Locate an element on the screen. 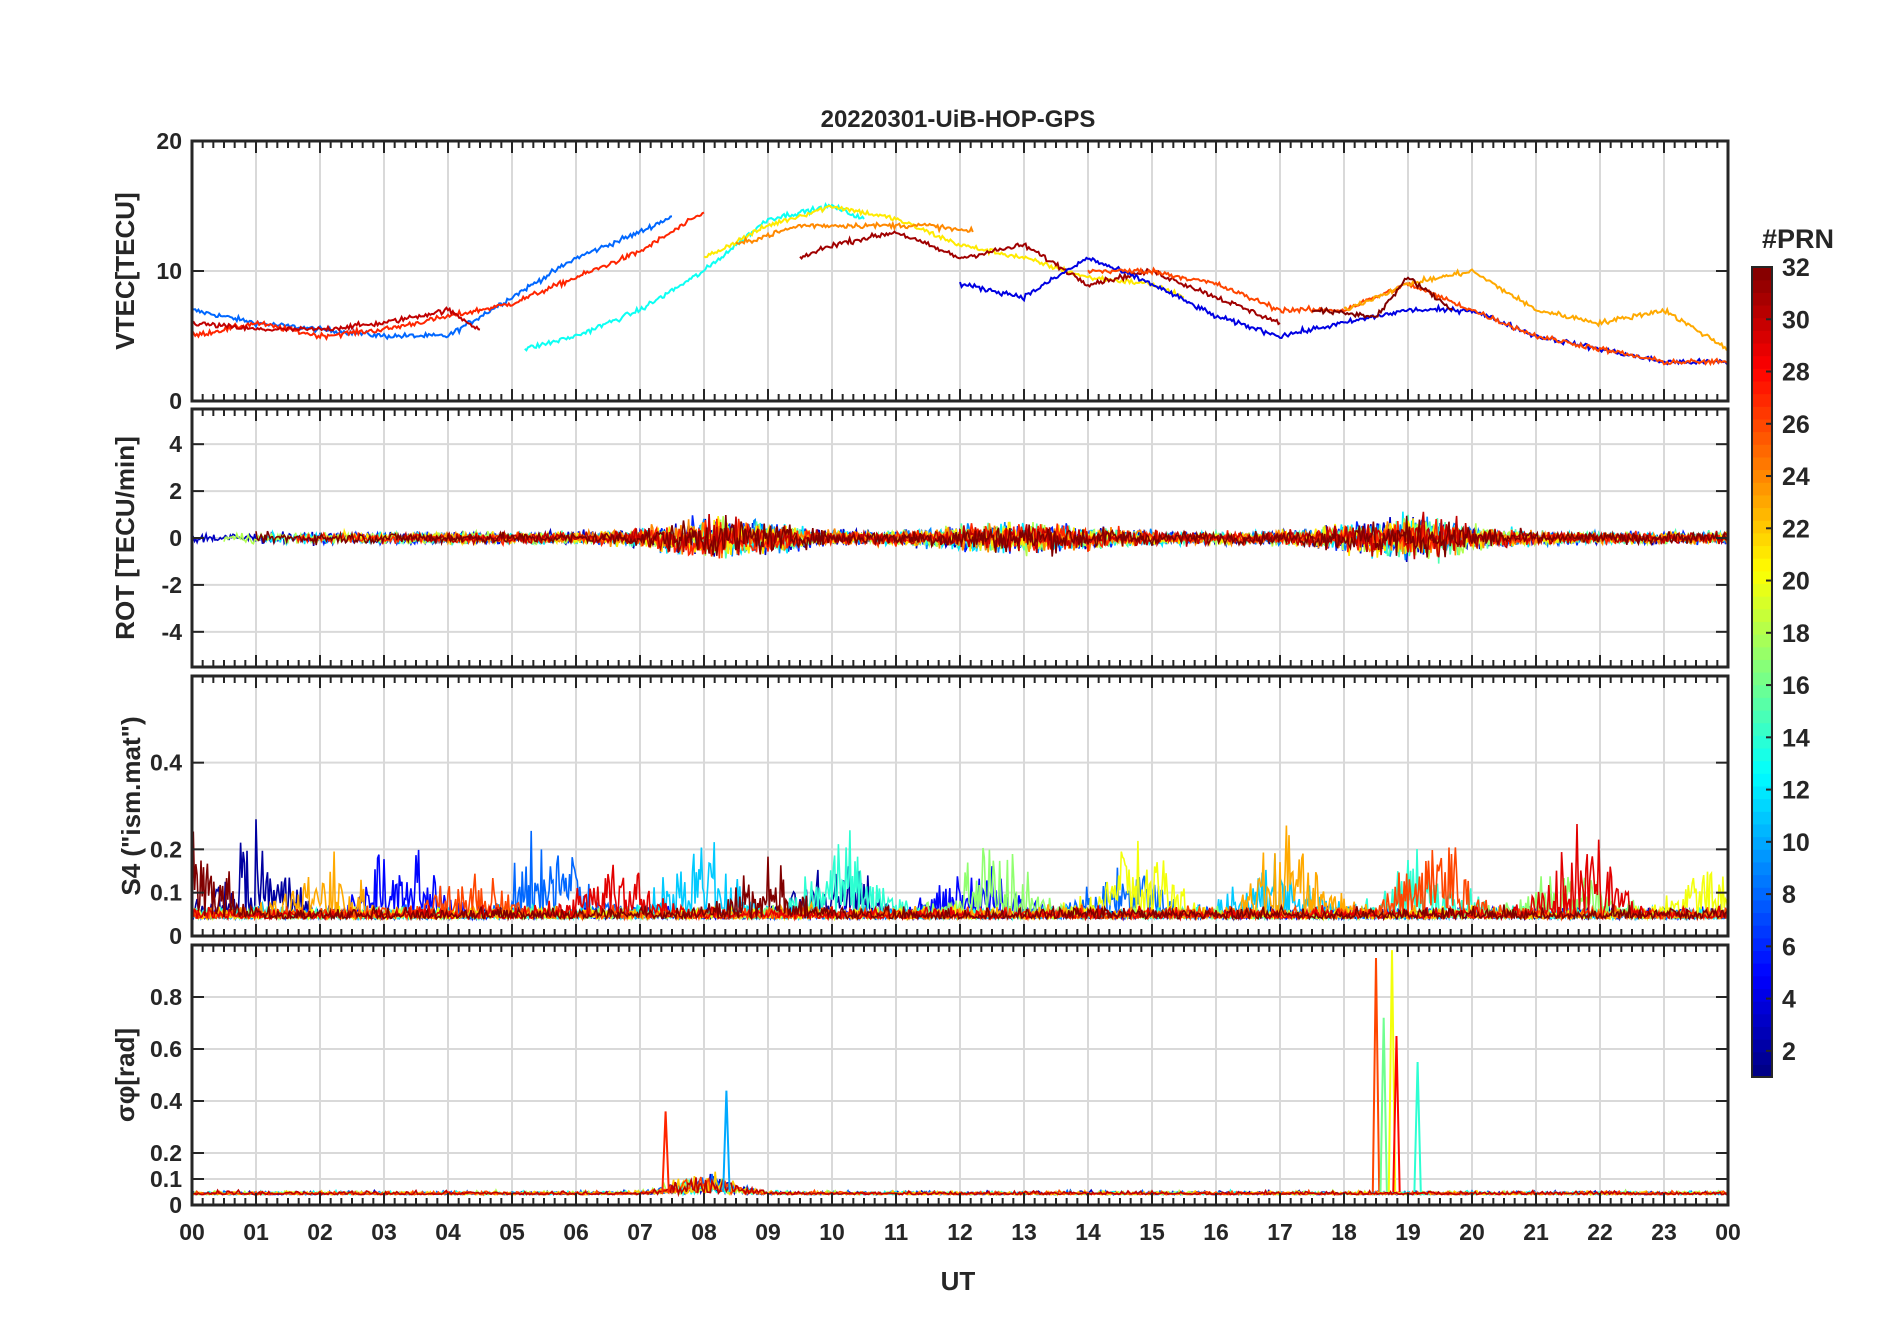 This screenshot has height=1330, width=1902. y-tick-label: -4 is located at coordinates (172, 632).